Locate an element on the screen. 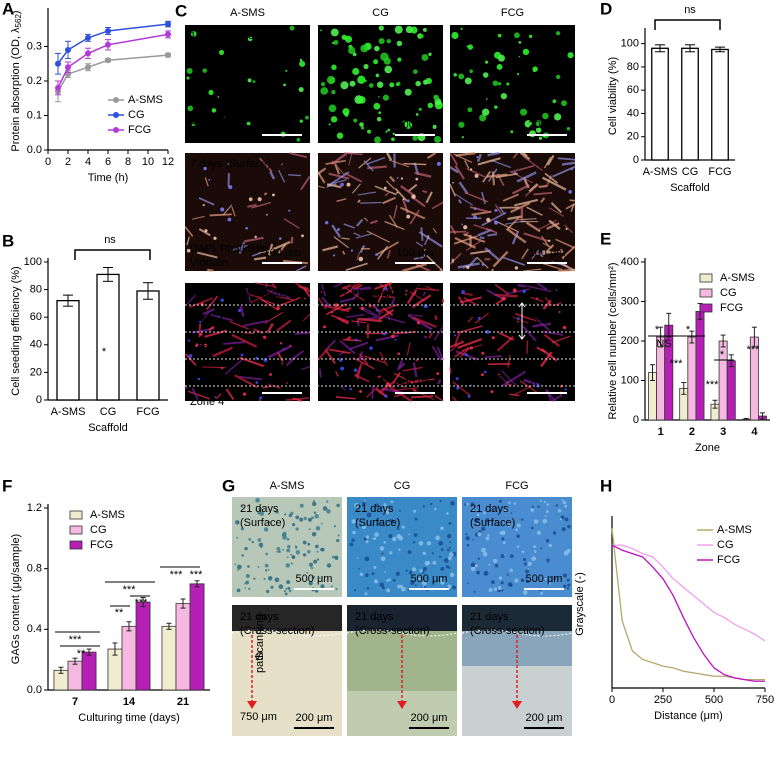 The height and width of the screenshot is (766, 777). x-axis-label: Zone is located at coordinates (707, 448).